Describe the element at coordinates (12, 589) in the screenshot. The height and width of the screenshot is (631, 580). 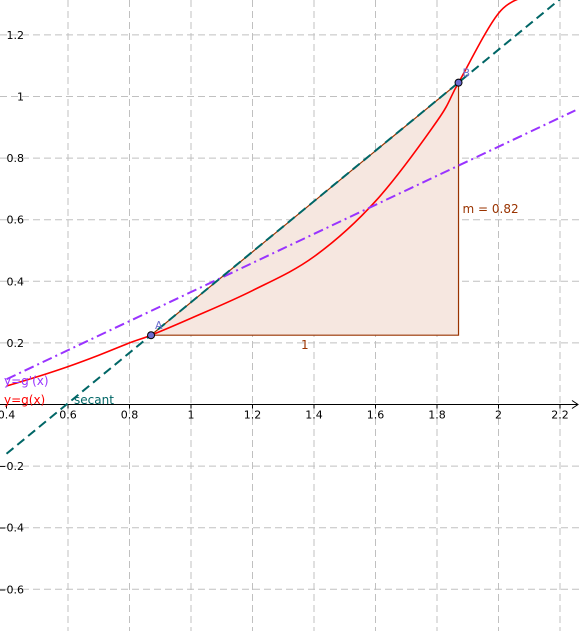
I see `y-tick-label: −0.6` at that location.